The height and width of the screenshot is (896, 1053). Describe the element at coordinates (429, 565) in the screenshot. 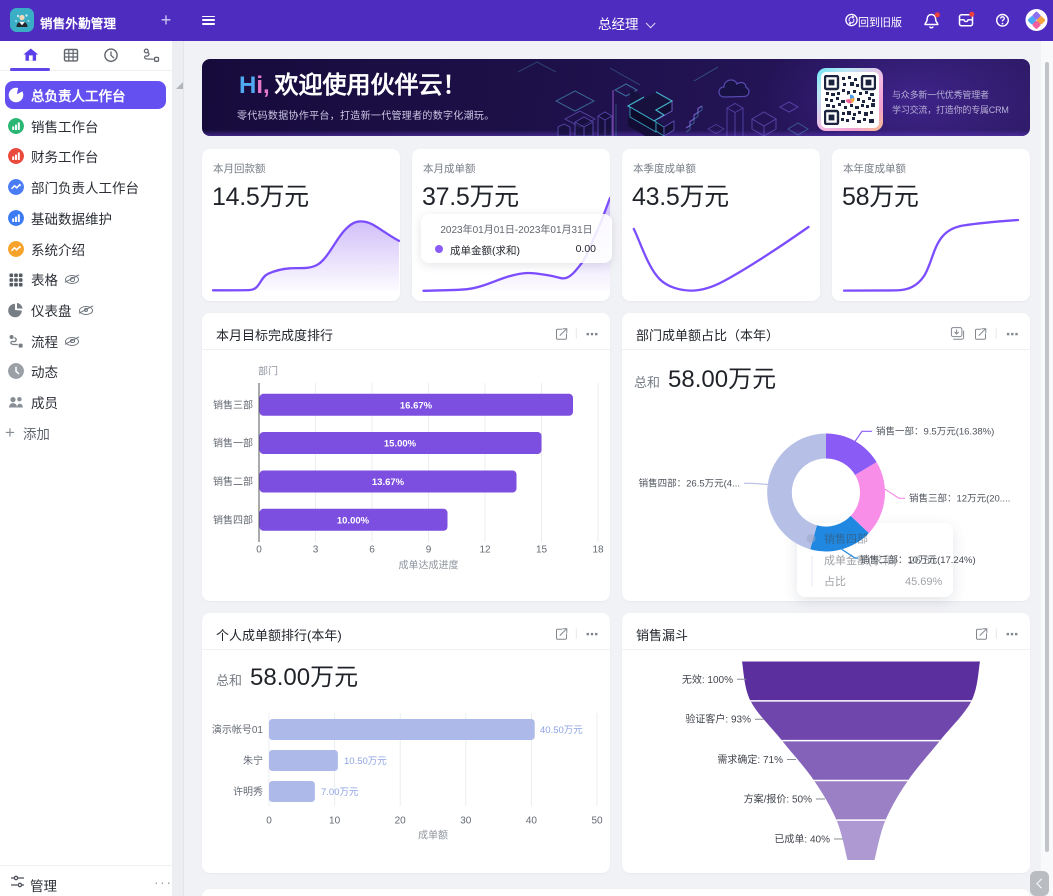

I see `svg-text: 成单达成进度` at that location.